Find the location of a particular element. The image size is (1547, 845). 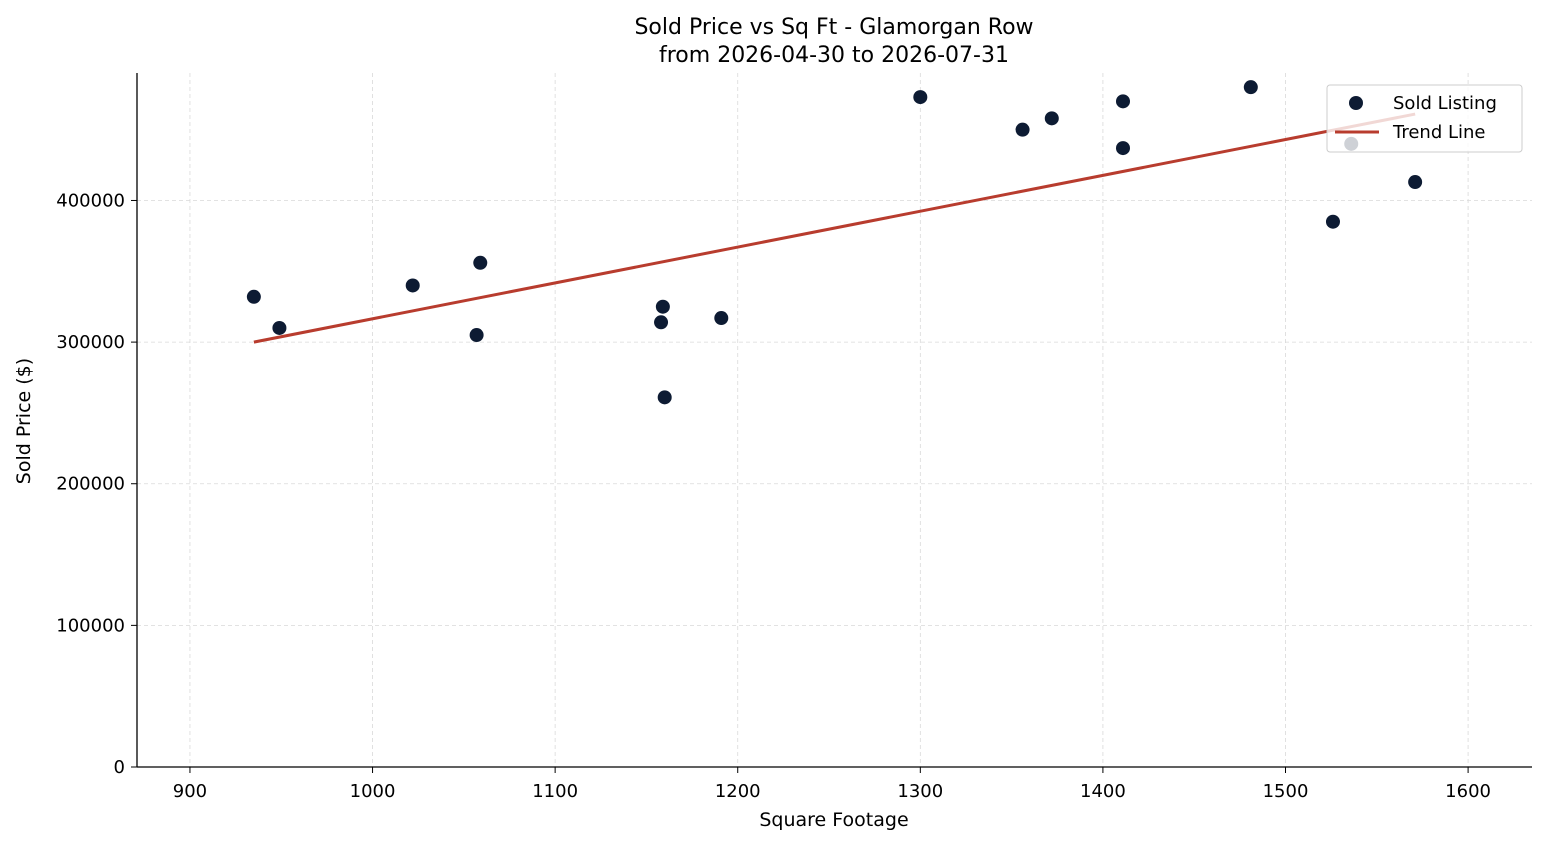

y-axis-label: Sold Price ($) is located at coordinates (24, 421).